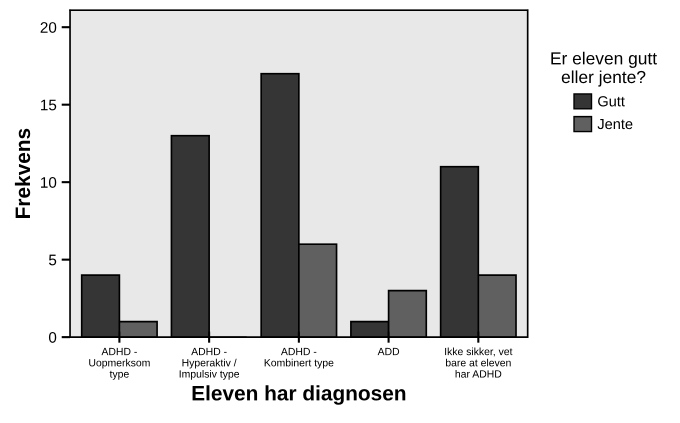  Describe the element at coordinates (48, 105) in the screenshot. I see `y-tick-label: 15` at that location.